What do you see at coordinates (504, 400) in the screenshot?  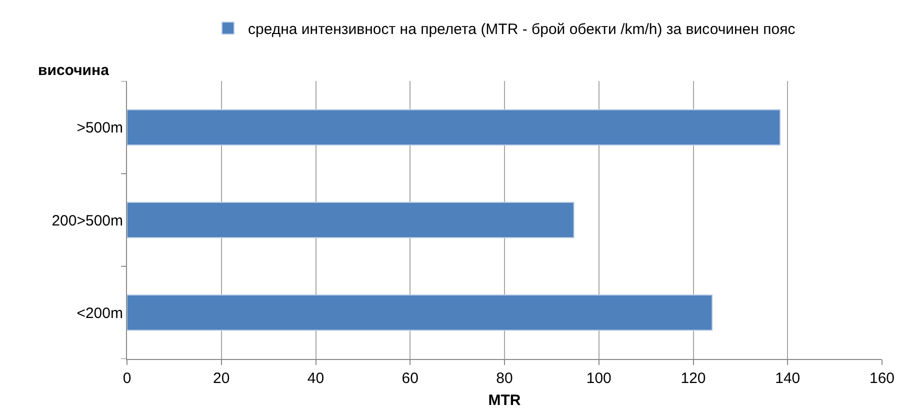 I see `x-axis-title: MTR` at bounding box center [504, 400].